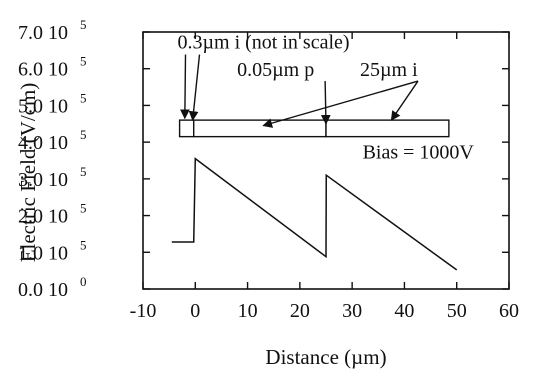 The image size is (546, 375). Describe the element at coordinates (248, 311) in the screenshot. I see `x-tick-label: 10` at that location.